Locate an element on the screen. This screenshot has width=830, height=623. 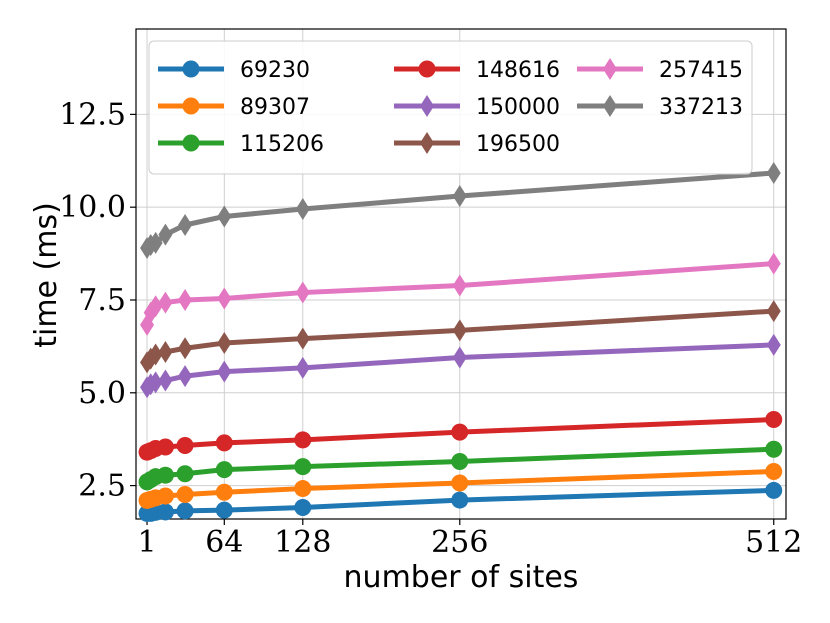
legend-entry: 150000 is located at coordinates (477, 107).